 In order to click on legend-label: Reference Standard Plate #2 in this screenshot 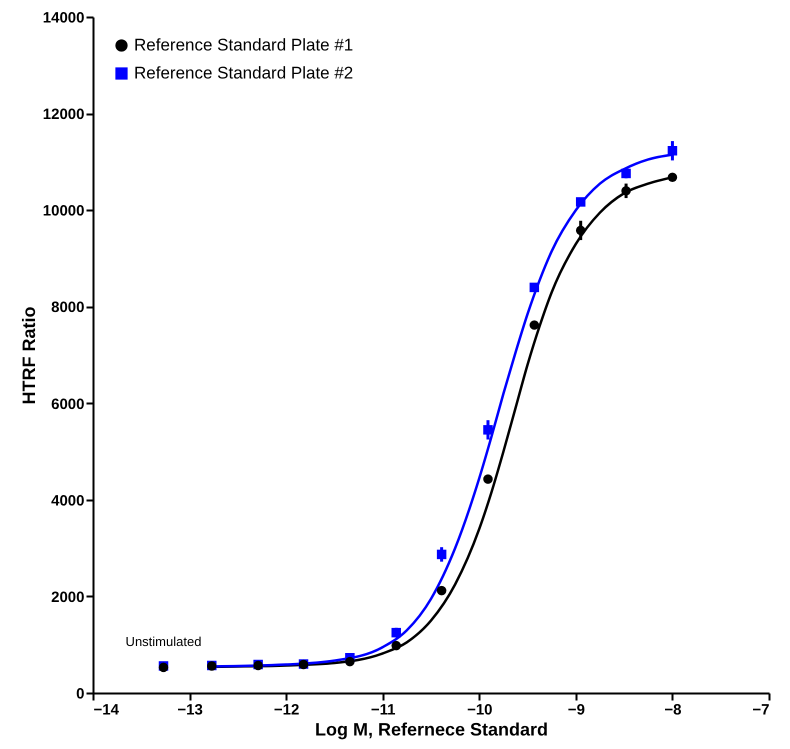, I will do `click(244, 73)`.